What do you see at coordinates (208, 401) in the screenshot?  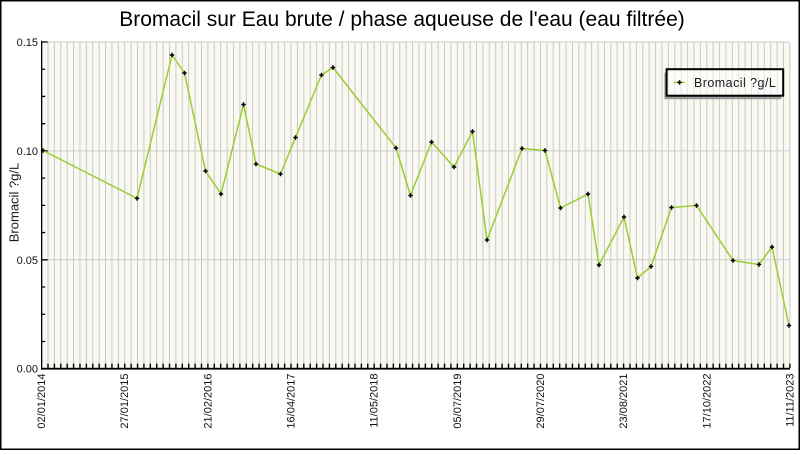 I see `svg-text: 21/02/2016` at bounding box center [208, 401].